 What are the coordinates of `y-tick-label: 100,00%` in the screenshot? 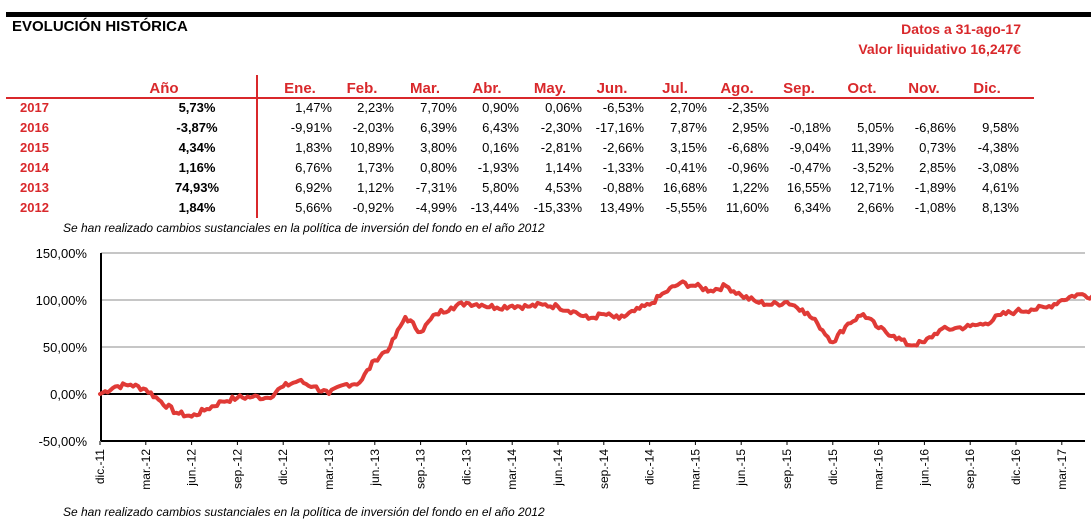 It's located at (62, 300).